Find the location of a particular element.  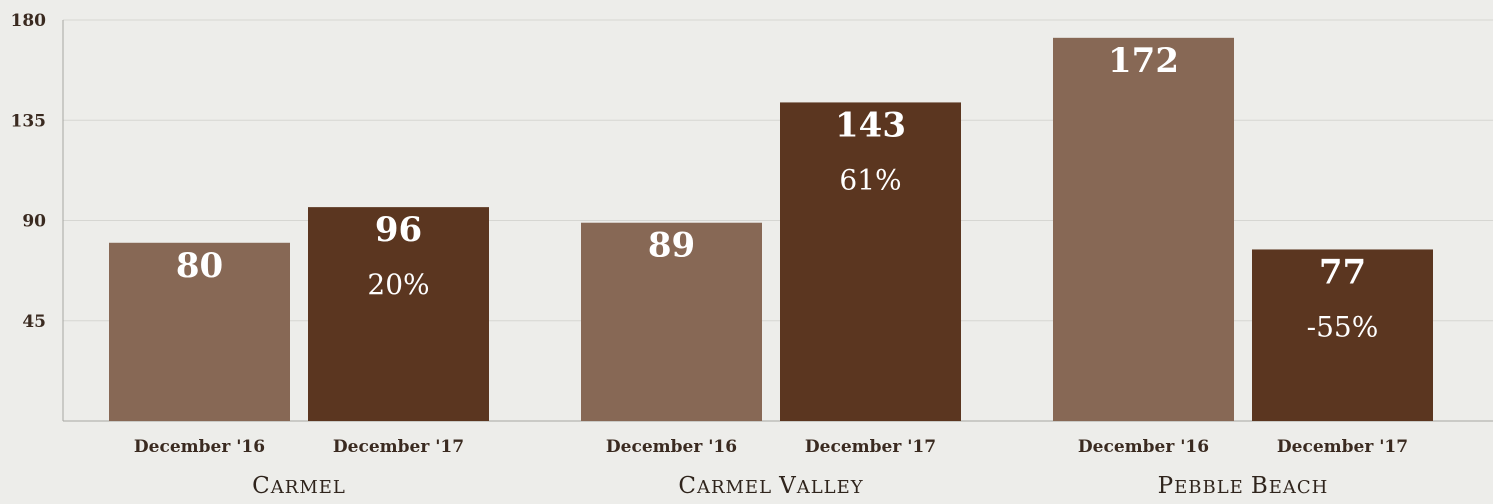

bar-percent-change-label: 61% is located at coordinates (870, 179).